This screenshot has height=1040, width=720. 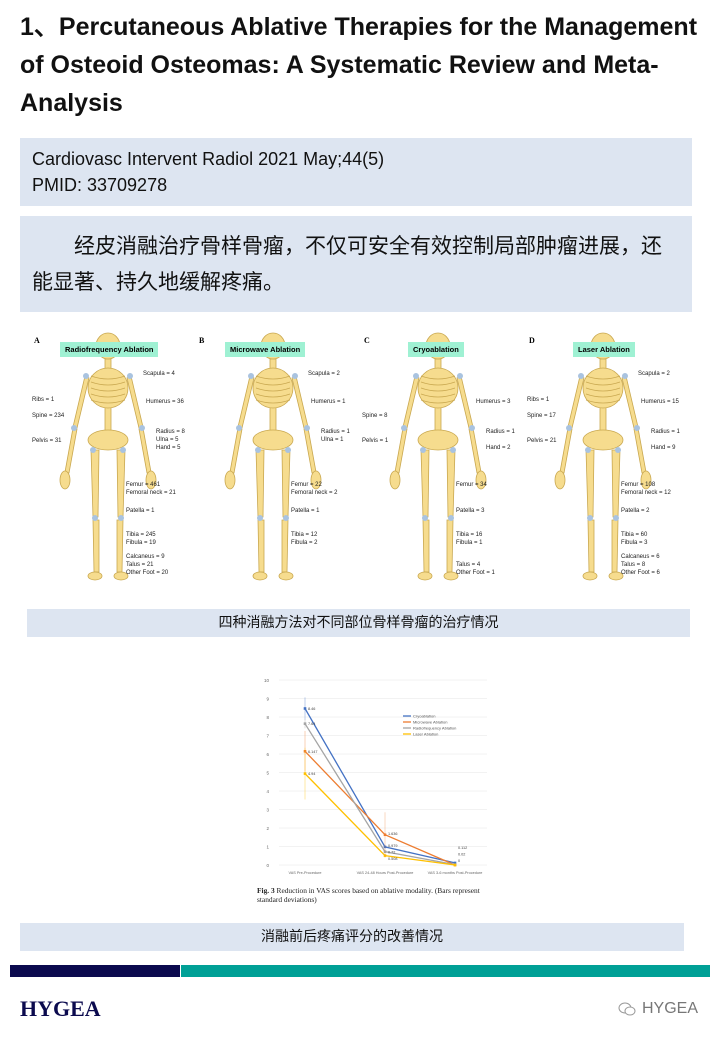 What do you see at coordinates (633, 565) in the screenshot?
I see `bone-label-talus: Talus = 8` at bounding box center [633, 565].